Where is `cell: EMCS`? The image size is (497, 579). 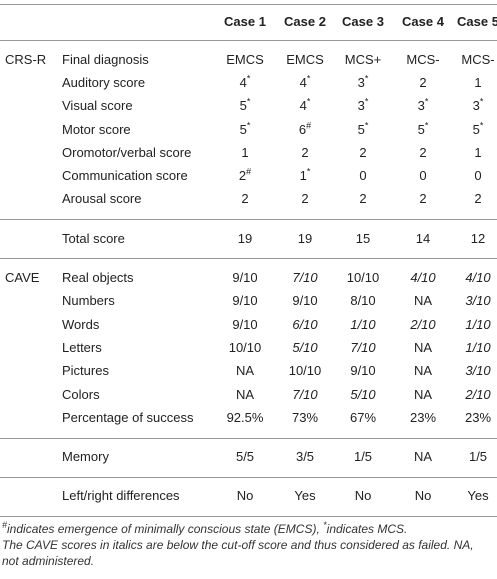 cell: EMCS is located at coordinates (245, 60).